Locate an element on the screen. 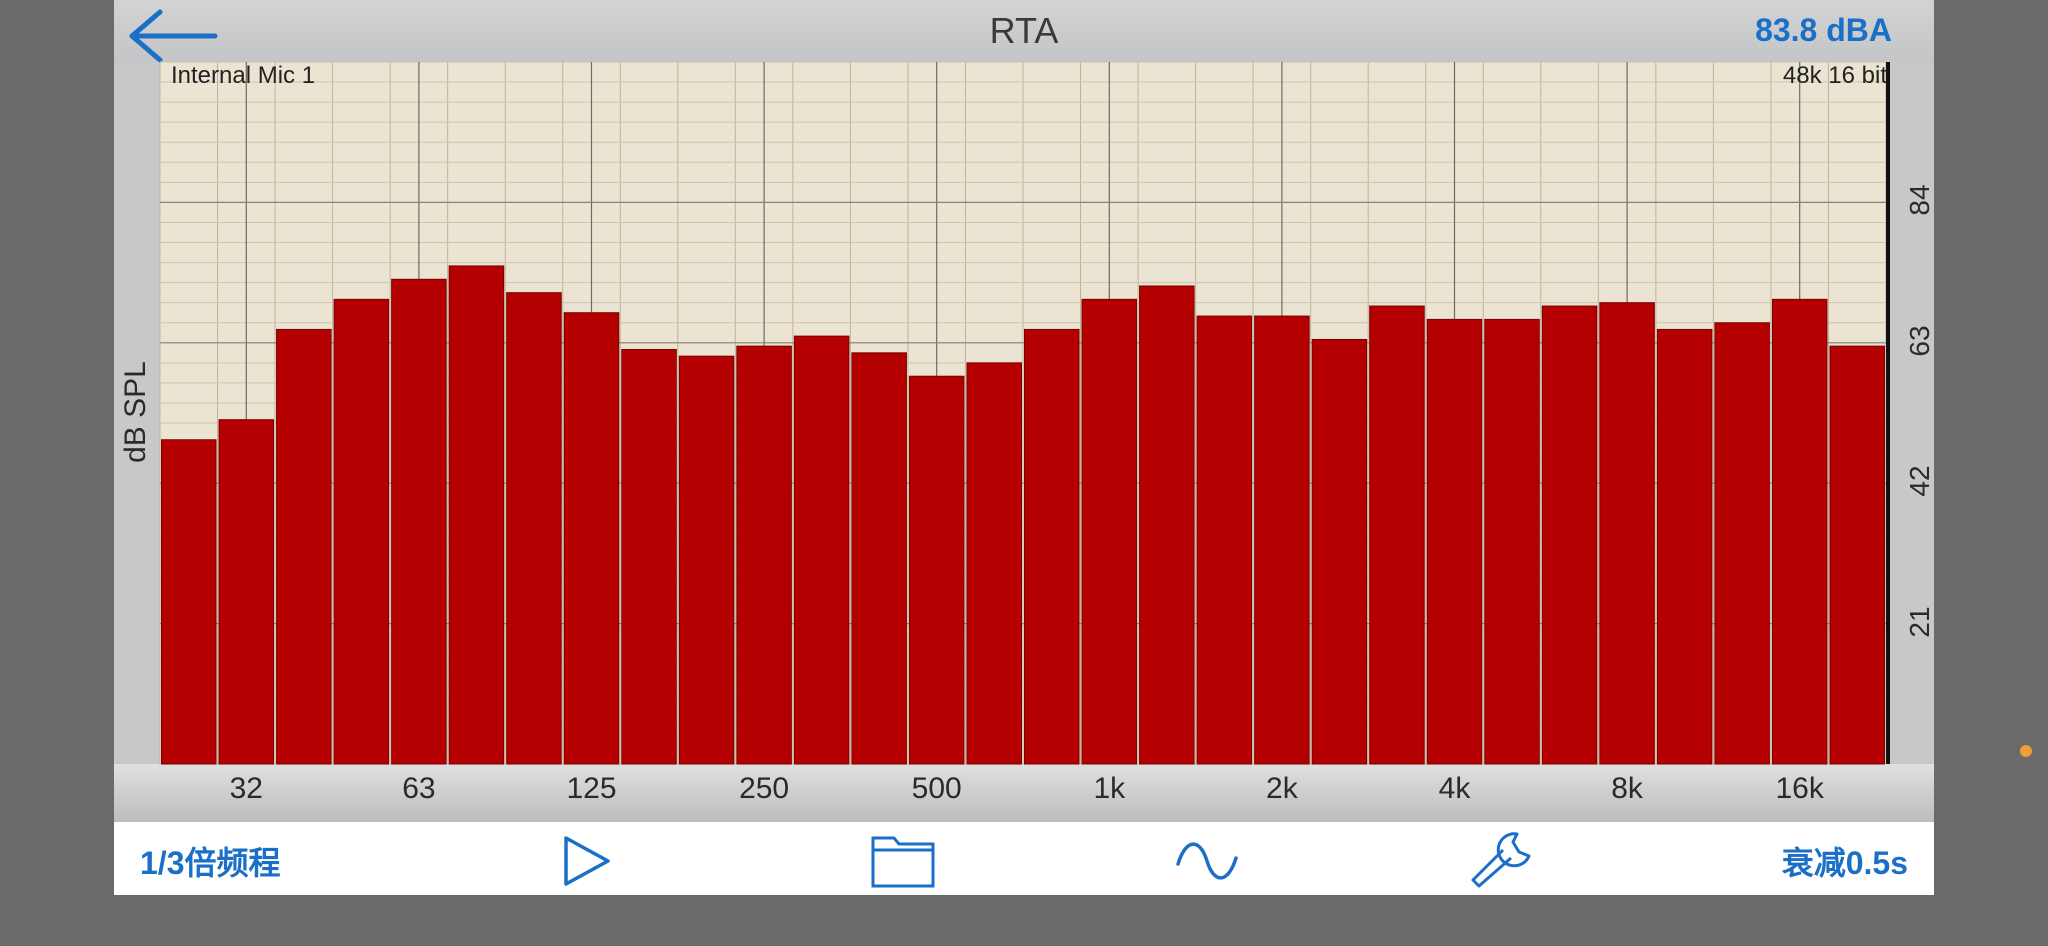  x-tick-label: 1k is located at coordinates (1109, 788).